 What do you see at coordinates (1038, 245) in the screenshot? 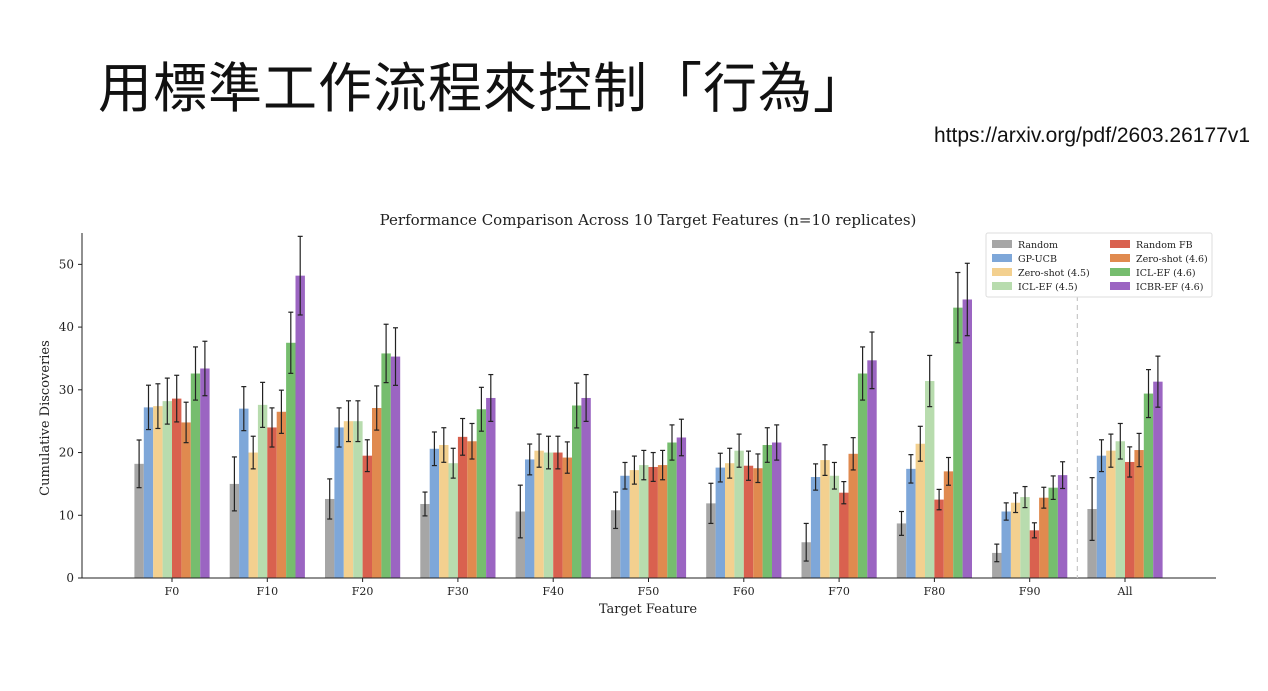
I see `legend-label: Random` at bounding box center [1038, 245].